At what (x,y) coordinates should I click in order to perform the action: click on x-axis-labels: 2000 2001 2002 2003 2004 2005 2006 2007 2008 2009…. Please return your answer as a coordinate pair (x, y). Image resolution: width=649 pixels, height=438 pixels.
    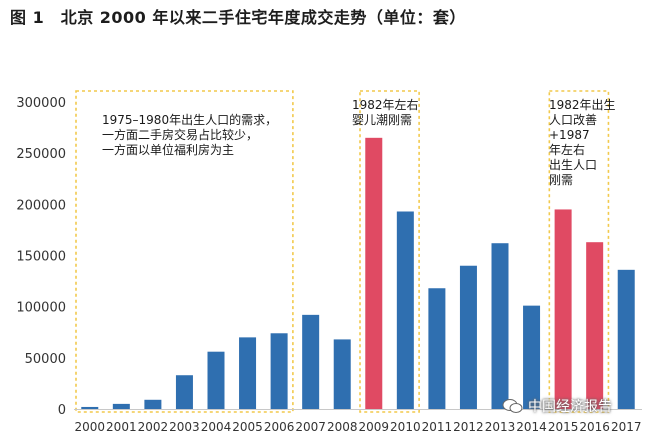
    Looking at the image, I should click on (358, 427).